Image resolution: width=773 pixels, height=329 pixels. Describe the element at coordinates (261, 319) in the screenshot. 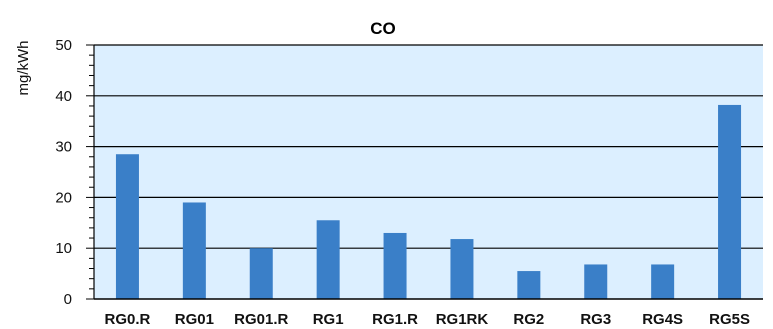

I see `x-tick-label: RG01.R` at that location.